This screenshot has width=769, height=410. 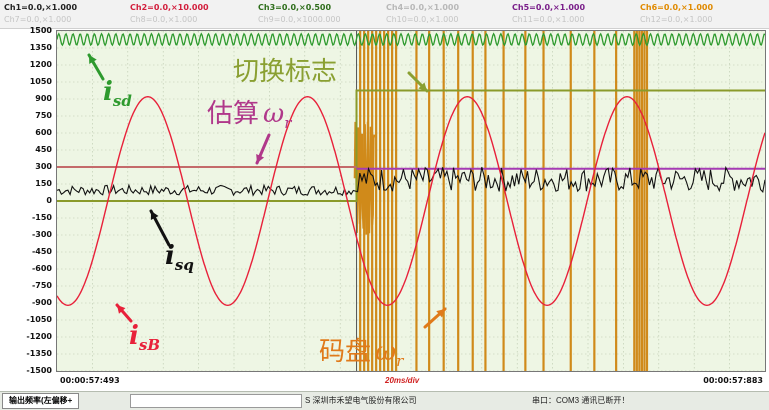 I want to click on encoder-arrow-head, so click(x=440, y=313).